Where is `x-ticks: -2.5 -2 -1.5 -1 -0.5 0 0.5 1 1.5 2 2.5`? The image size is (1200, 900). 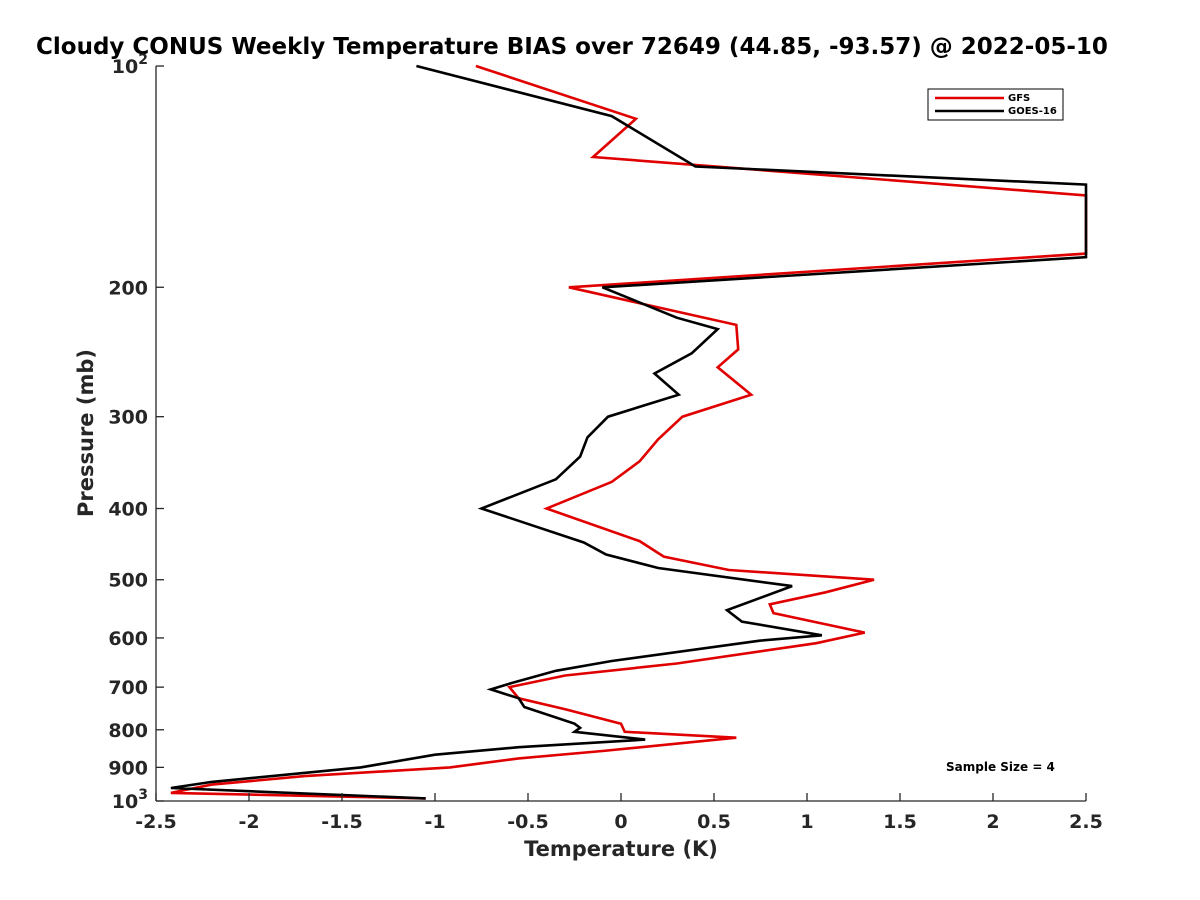 x-ticks: -2.5 -2 -1.5 -1 -0.5 0 0.5 1 1.5 2 2.5 is located at coordinates (619, 813).